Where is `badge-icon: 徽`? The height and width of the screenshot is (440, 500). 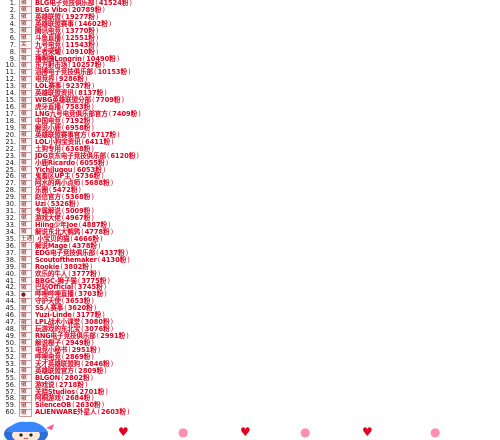
badge-icon: 徽 is located at coordinates (25, 412).